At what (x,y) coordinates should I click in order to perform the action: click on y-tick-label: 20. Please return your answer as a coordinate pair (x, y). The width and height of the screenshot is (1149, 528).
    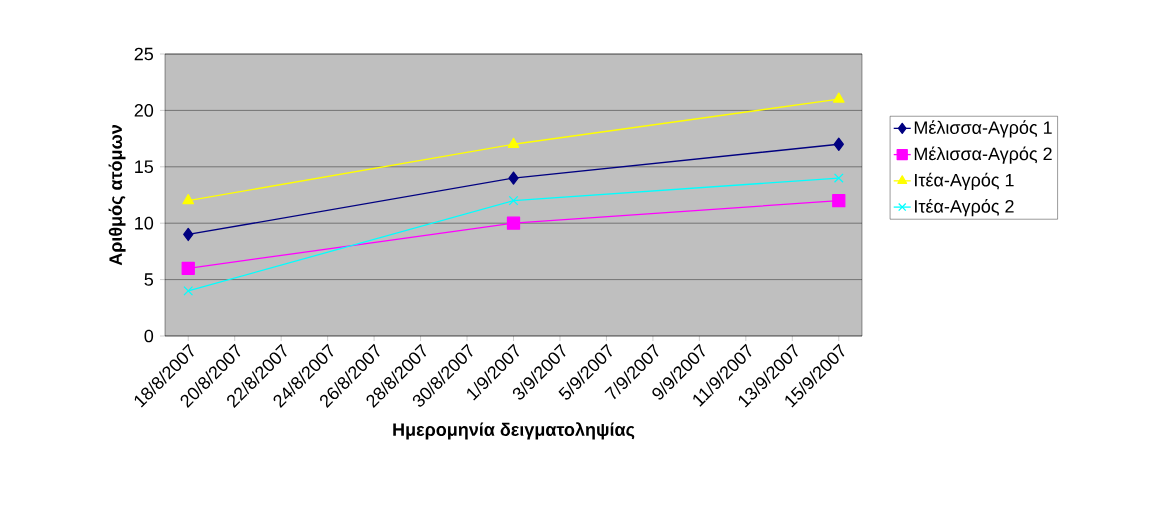
    Looking at the image, I should click on (144, 110).